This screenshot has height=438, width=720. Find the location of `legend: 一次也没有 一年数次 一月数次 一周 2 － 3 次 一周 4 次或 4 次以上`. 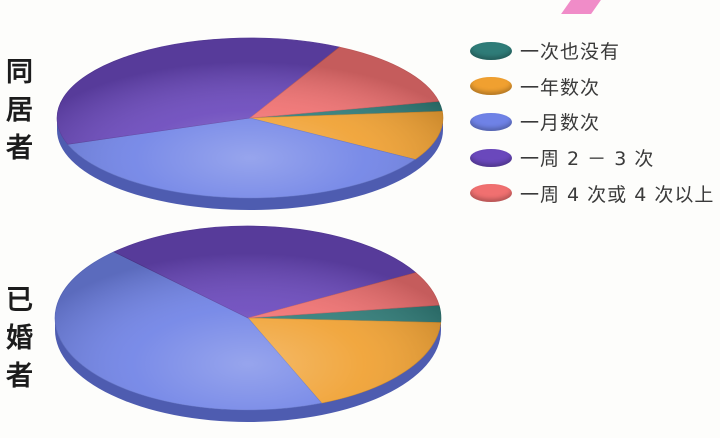

legend: 一次也没有 一年数次 一月数次 一周 2 － 3 次 一周 4 次或 4 次以上 is located at coordinates (592, 122).